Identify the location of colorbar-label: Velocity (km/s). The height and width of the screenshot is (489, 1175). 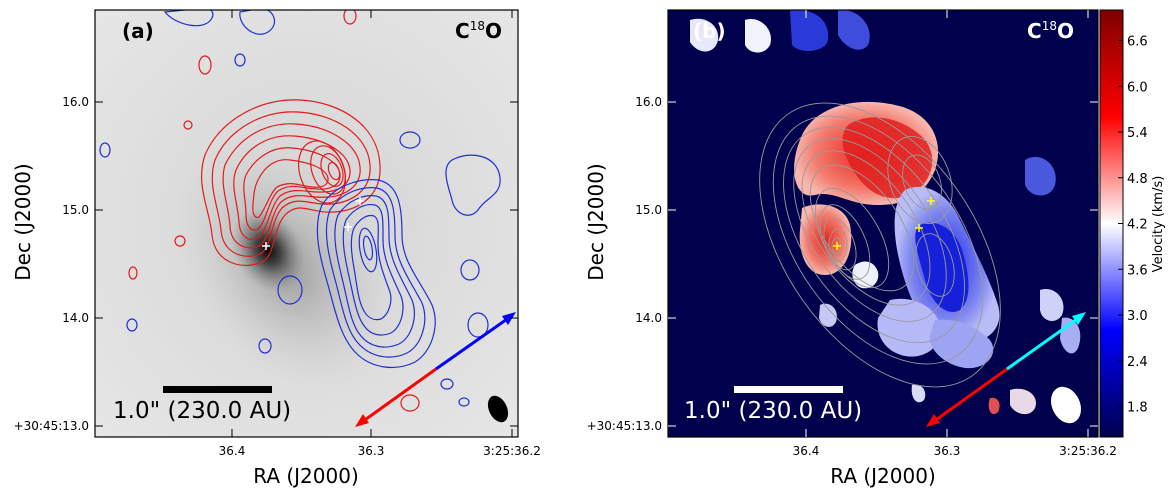
(1158, 224).